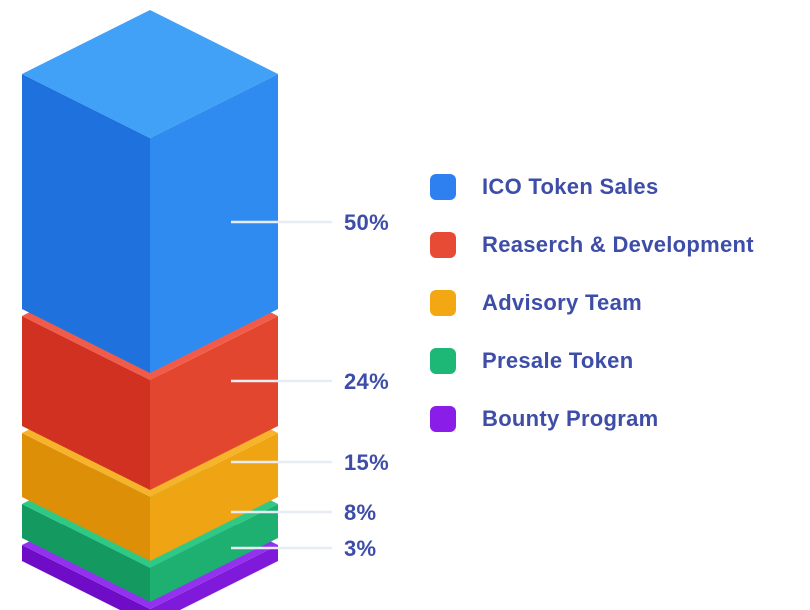 This screenshot has width=810, height=610. I want to click on legend-swatch-advisory-team, so click(443, 303).